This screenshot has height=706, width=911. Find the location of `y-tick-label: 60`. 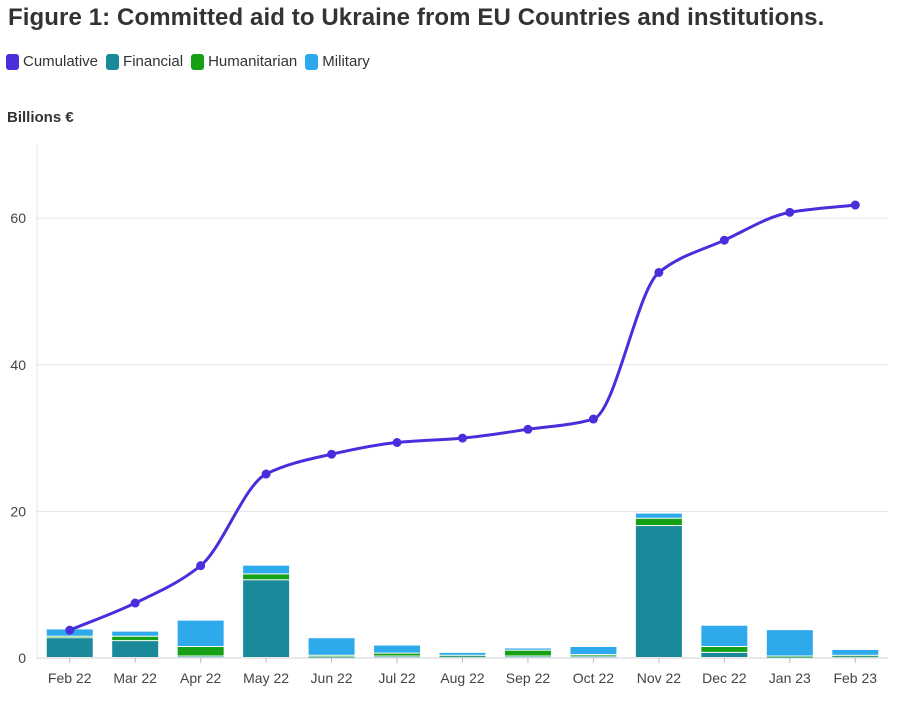

y-tick-label: 60 is located at coordinates (18, 218).